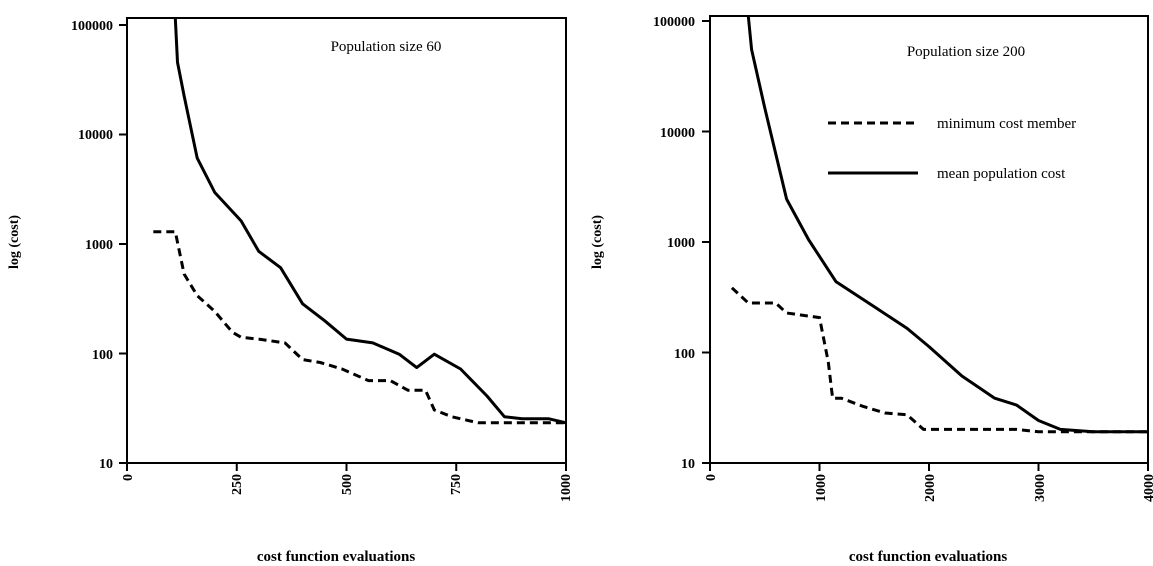  I want to click on x-tick-labels: 0 250 500 750 1000, so click(347, 488).